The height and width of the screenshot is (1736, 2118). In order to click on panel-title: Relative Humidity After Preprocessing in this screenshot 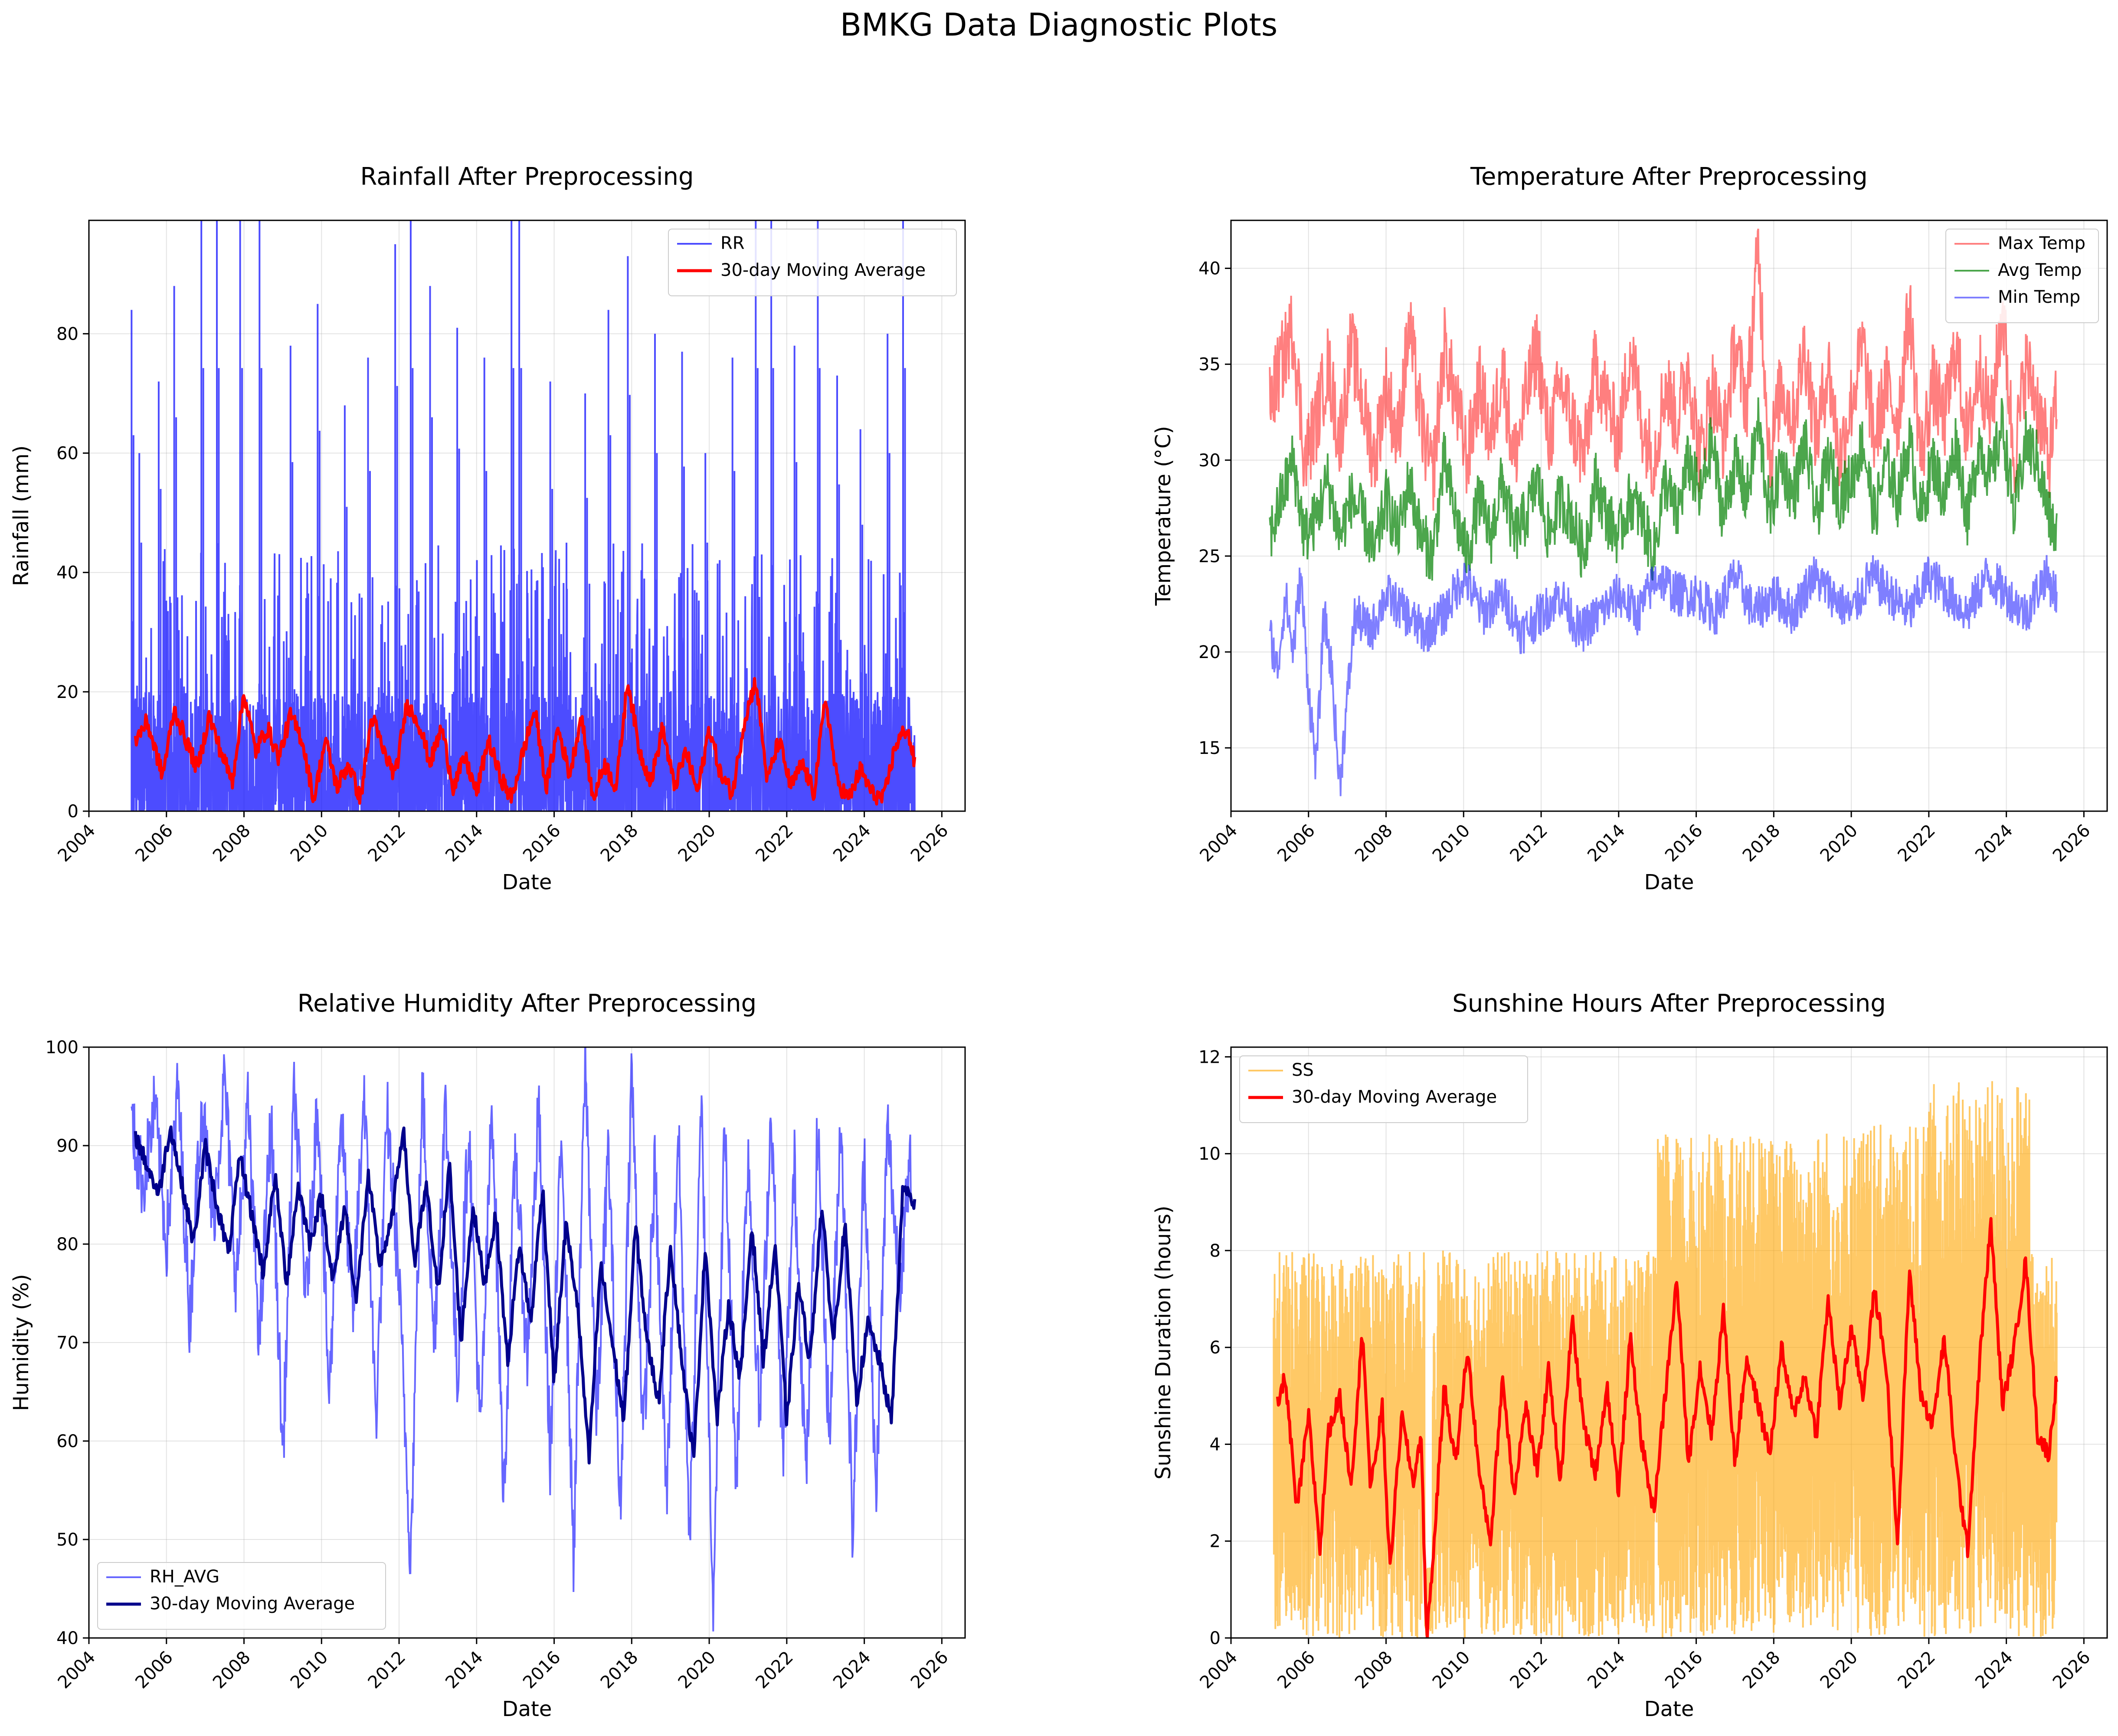, I will do `click(527, 1003)`.